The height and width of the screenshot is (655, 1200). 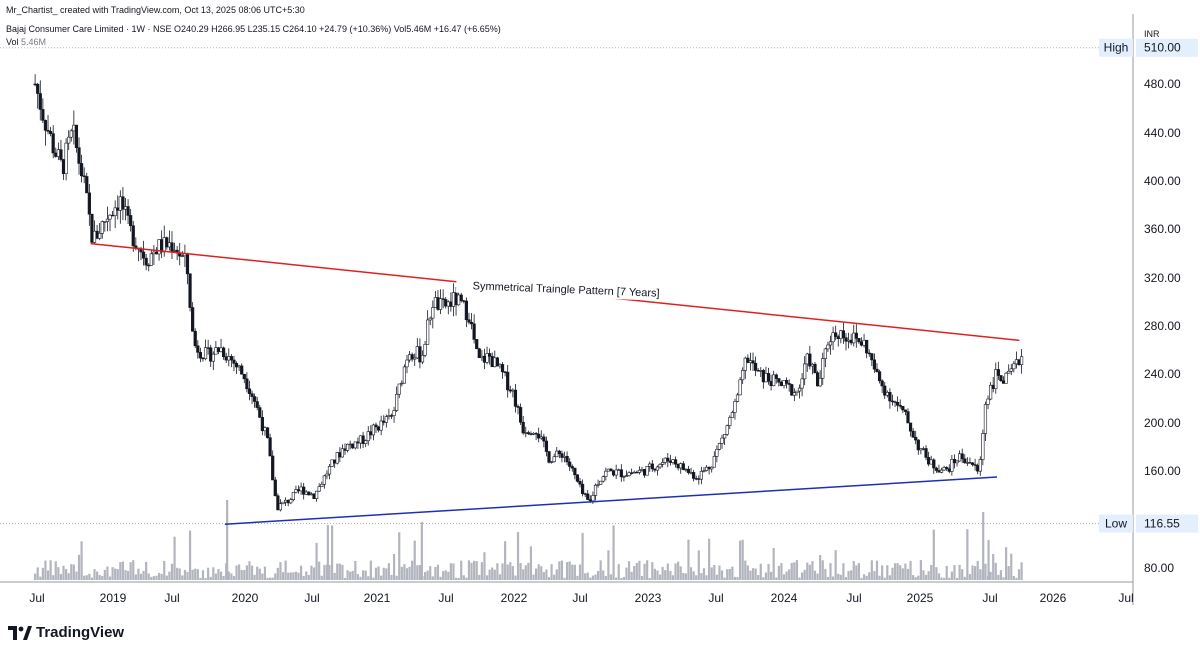 I want to click on tradingview-logo: TradingView, so click(x=66, y=632).